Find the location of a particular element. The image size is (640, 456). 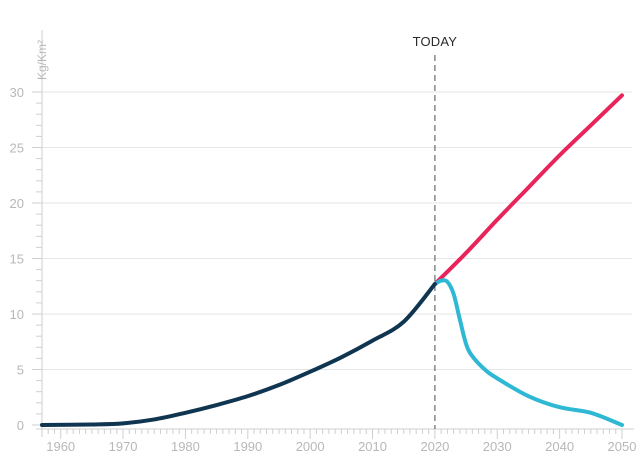

y-tick-label-10: 10 is located at coordinates (17, 314).